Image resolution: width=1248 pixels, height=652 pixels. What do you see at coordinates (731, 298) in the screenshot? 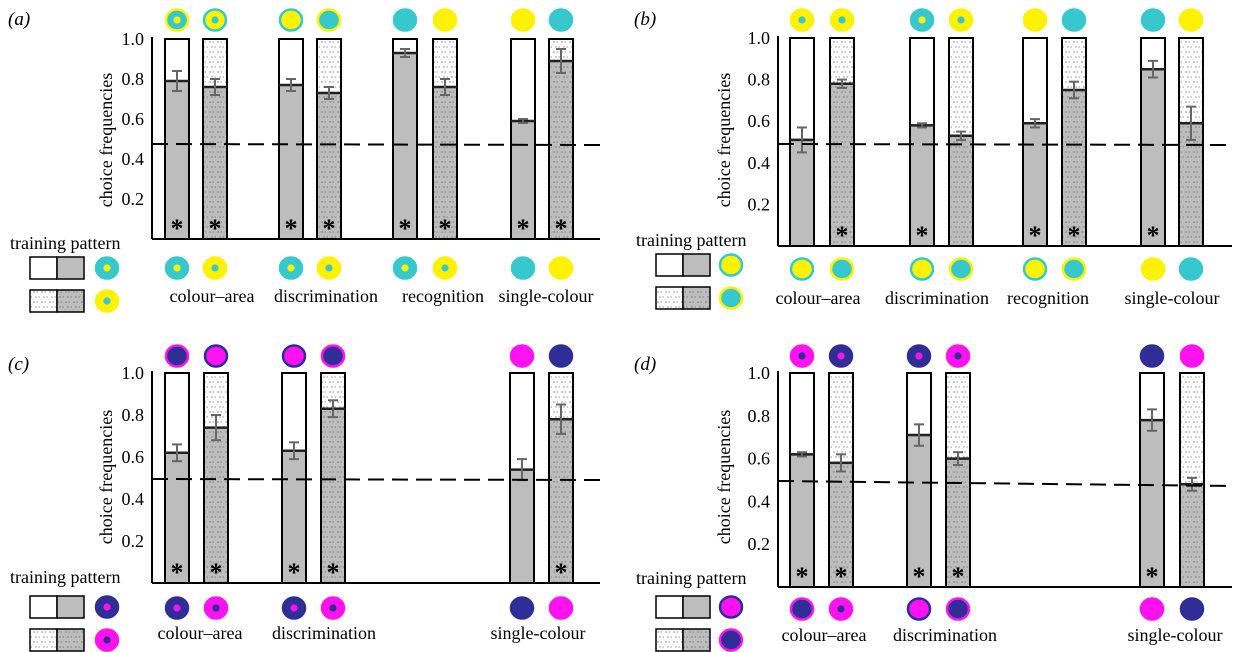
I see `legend-stimulus` at bounding box center [731, 298].